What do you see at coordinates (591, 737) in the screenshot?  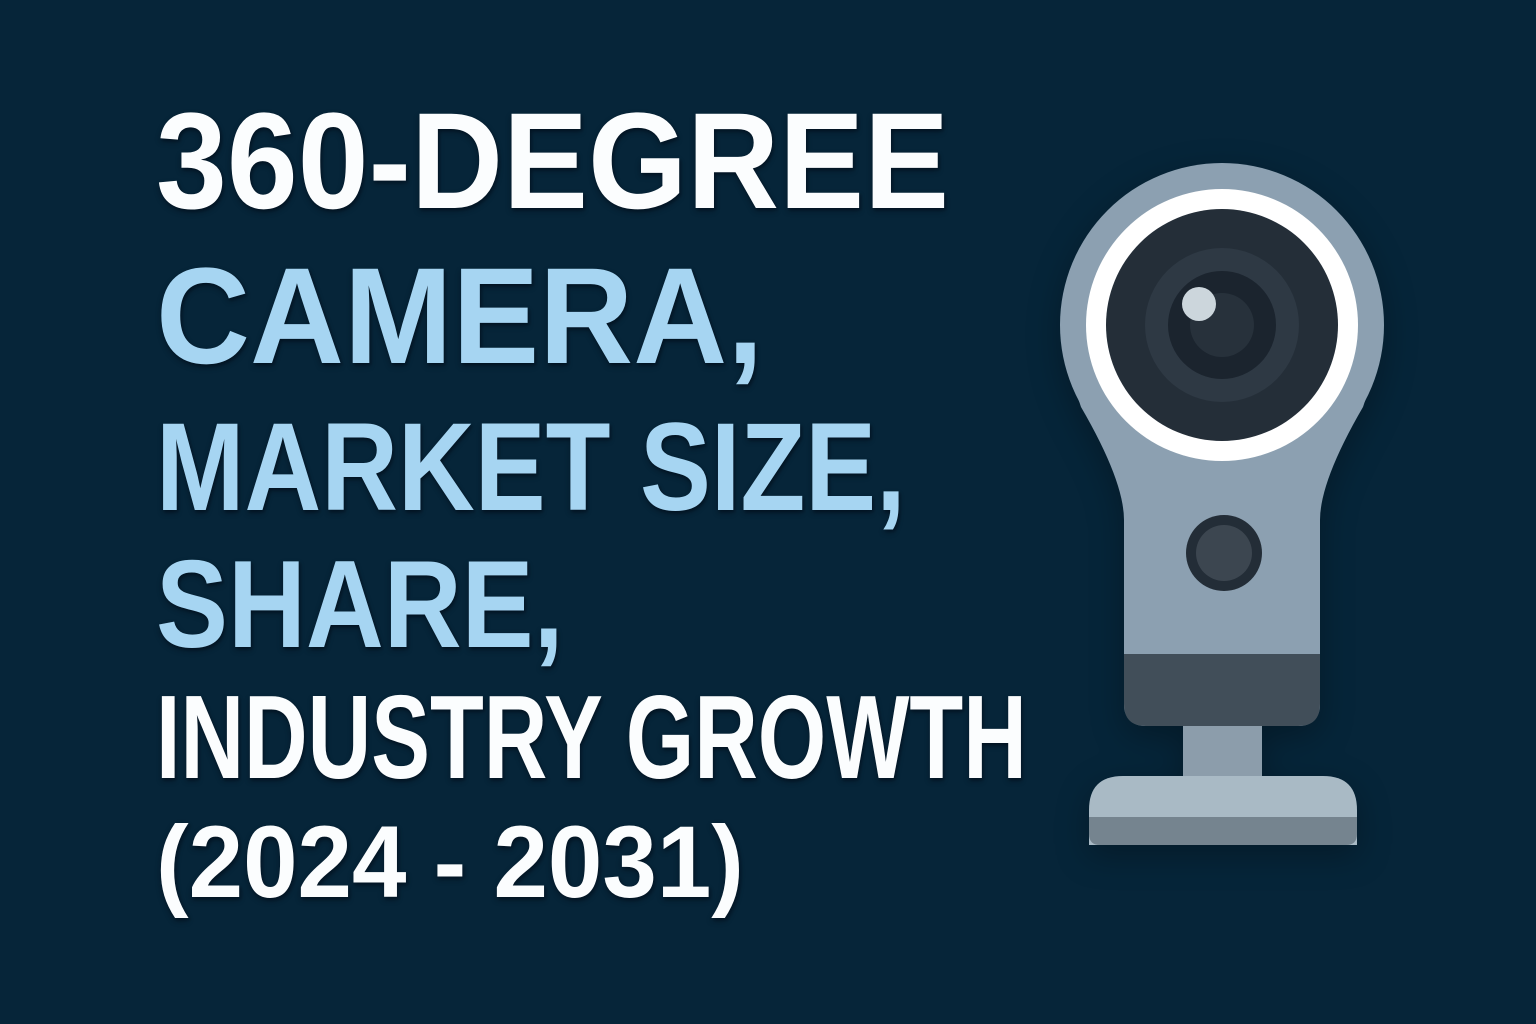 I see `title-line-5: INDUSTRY GROWTH` at bounding box center [591, 737].